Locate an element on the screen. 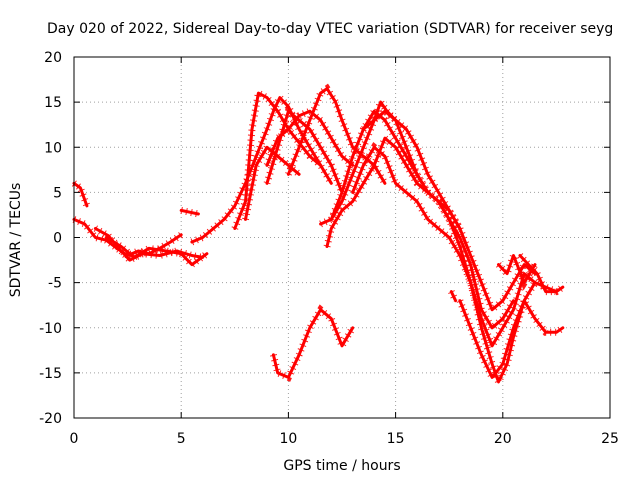 This screenshot has width=640, height=480. series-arc15 is located at coordinates (444, 246).